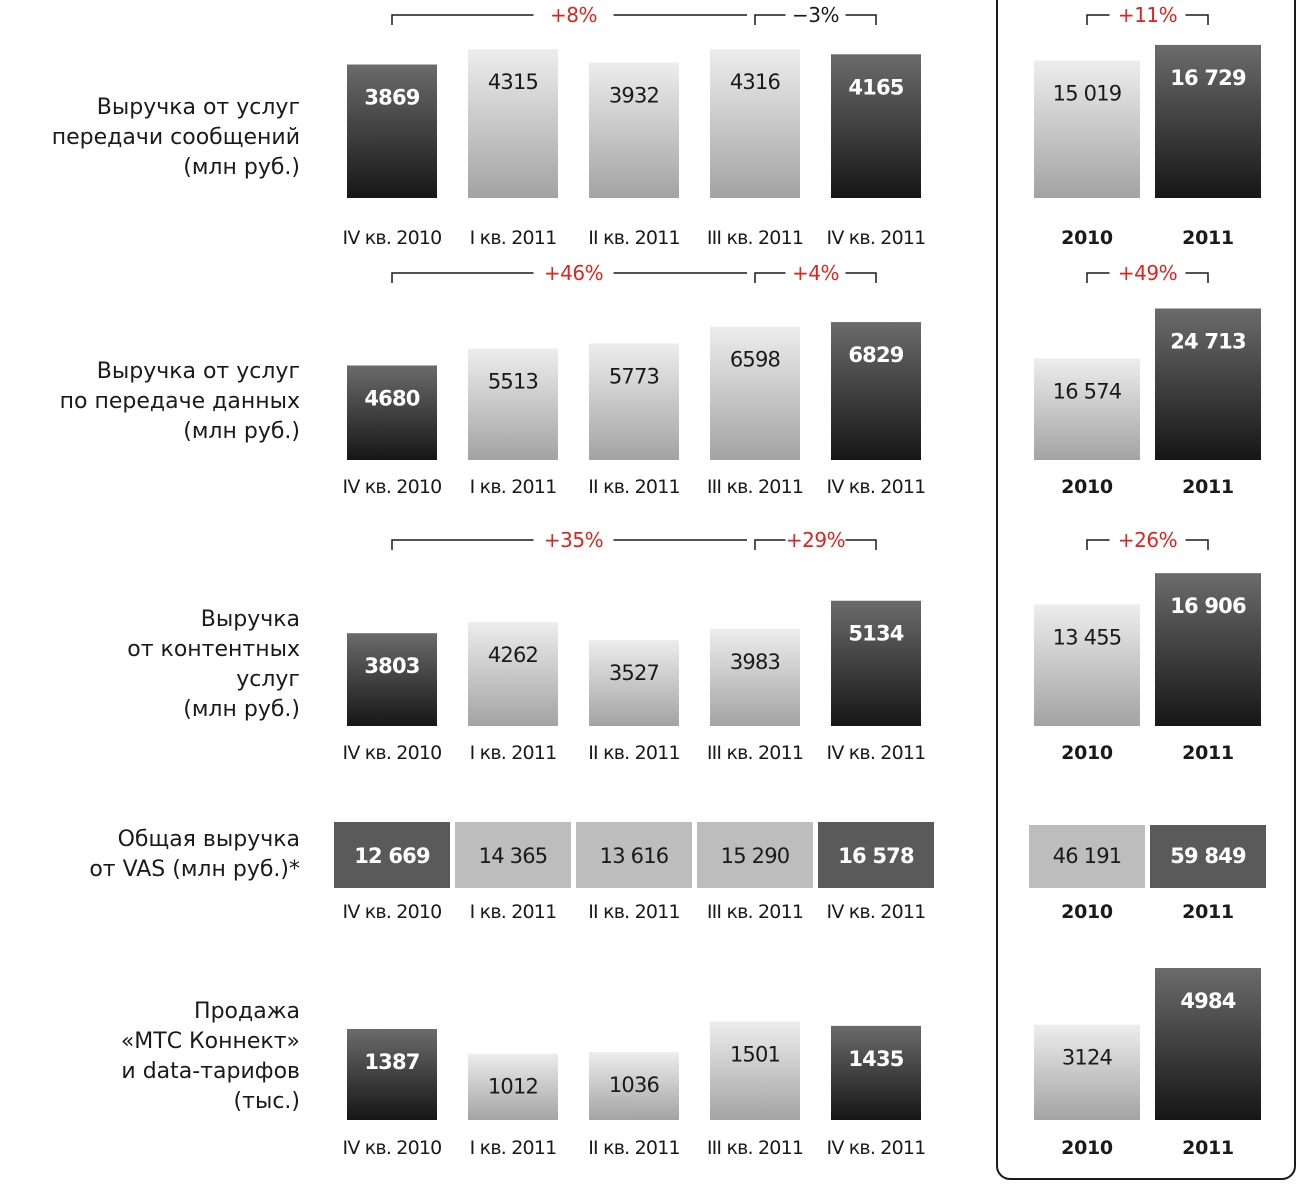 This screenshot has height=1185, width=1300. I want to click on bar-value-label: 1501, so click(755, 1055).